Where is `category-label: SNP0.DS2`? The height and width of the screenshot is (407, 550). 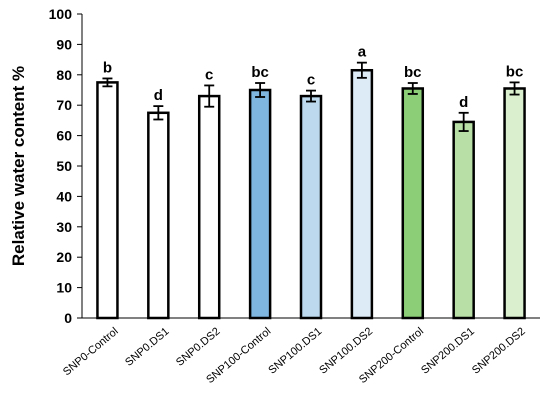
category-label: SNP0.DS2 is located at coordinates (198, 346).